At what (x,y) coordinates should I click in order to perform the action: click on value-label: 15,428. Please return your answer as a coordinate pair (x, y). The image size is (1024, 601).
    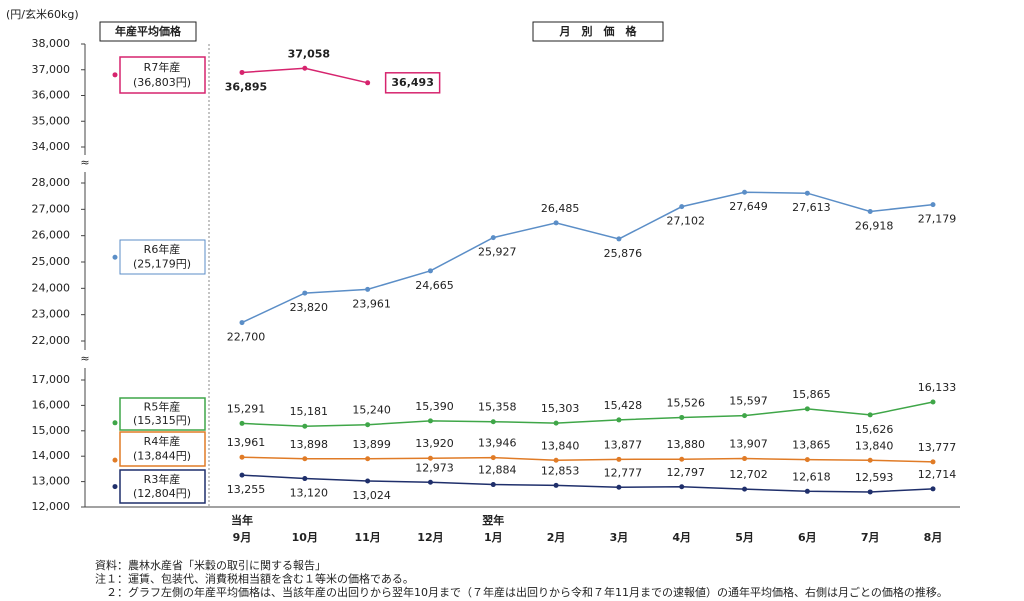
    Looking at the image, I should click on (623, 405).